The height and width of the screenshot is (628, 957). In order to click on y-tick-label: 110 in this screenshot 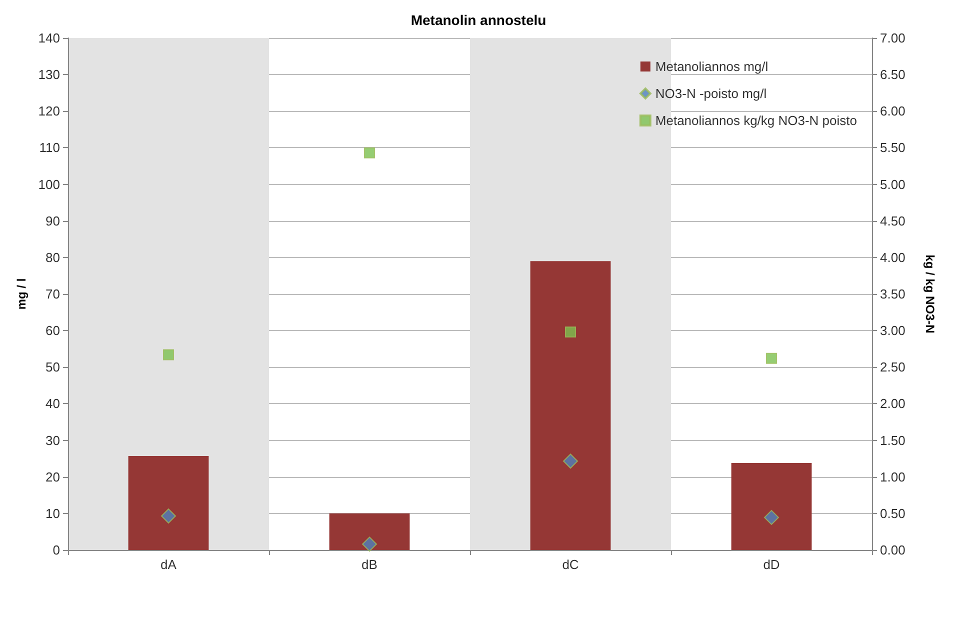, I will do `click(49, 148)`.